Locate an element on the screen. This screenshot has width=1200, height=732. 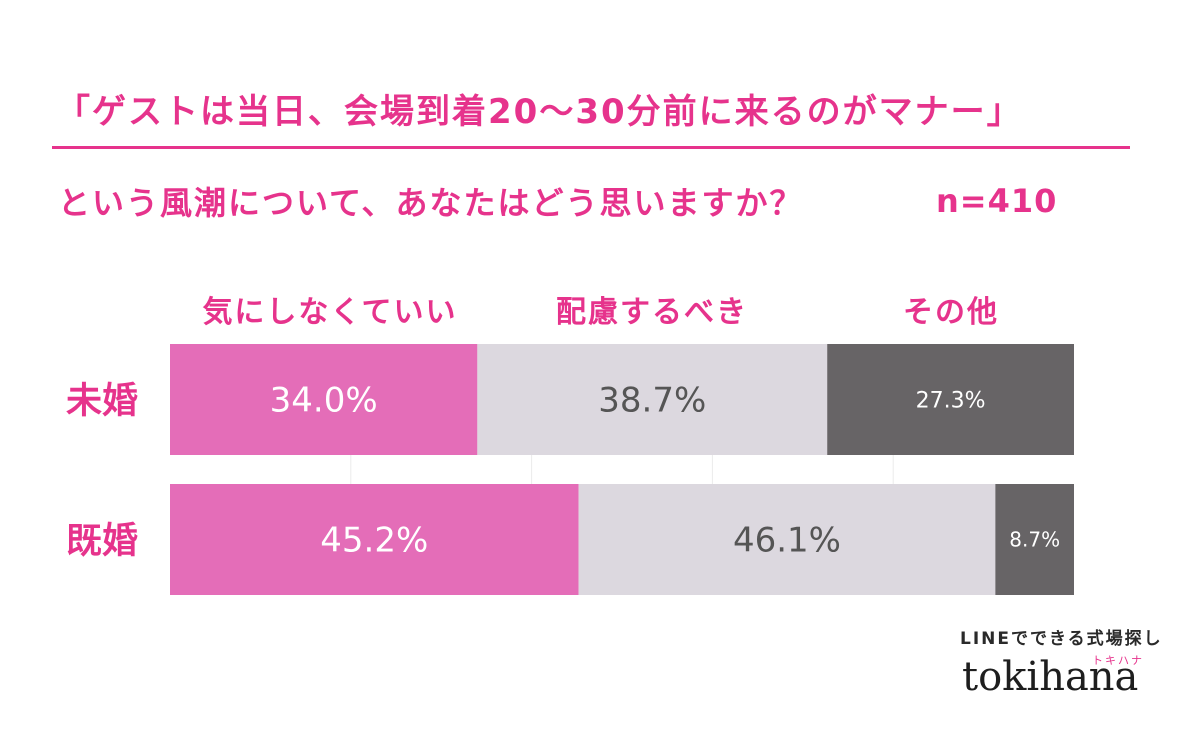
brand-kana: トキハナ is located at coordinates (1118, 660).